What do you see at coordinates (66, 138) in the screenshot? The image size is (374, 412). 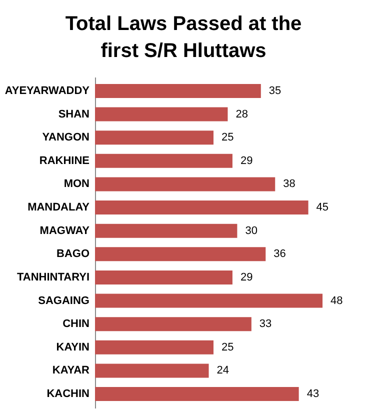 I see `y-tick-label: YANGON` at bounding box center [66, 138].